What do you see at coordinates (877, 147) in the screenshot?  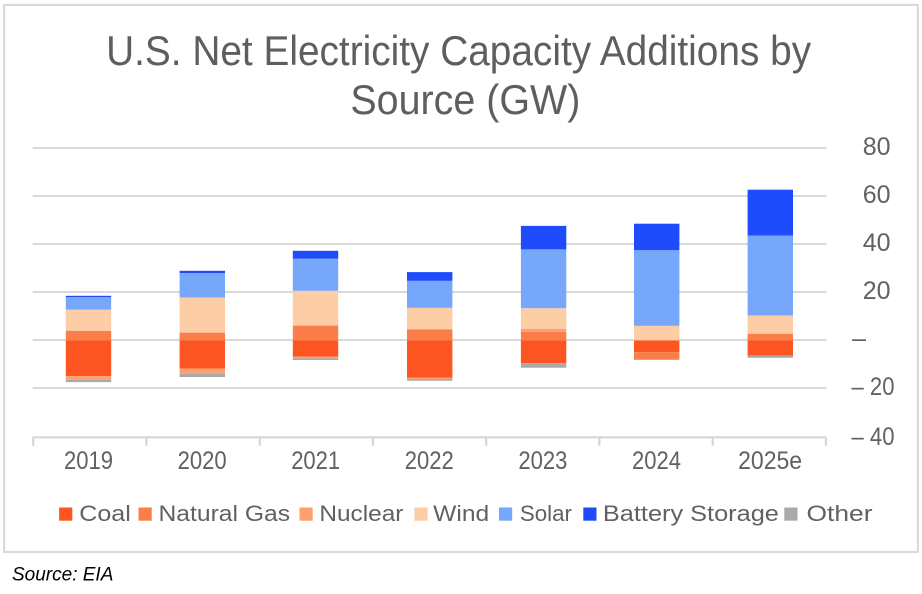 I see `svg-text: 80` at bounding box center [877, 147].